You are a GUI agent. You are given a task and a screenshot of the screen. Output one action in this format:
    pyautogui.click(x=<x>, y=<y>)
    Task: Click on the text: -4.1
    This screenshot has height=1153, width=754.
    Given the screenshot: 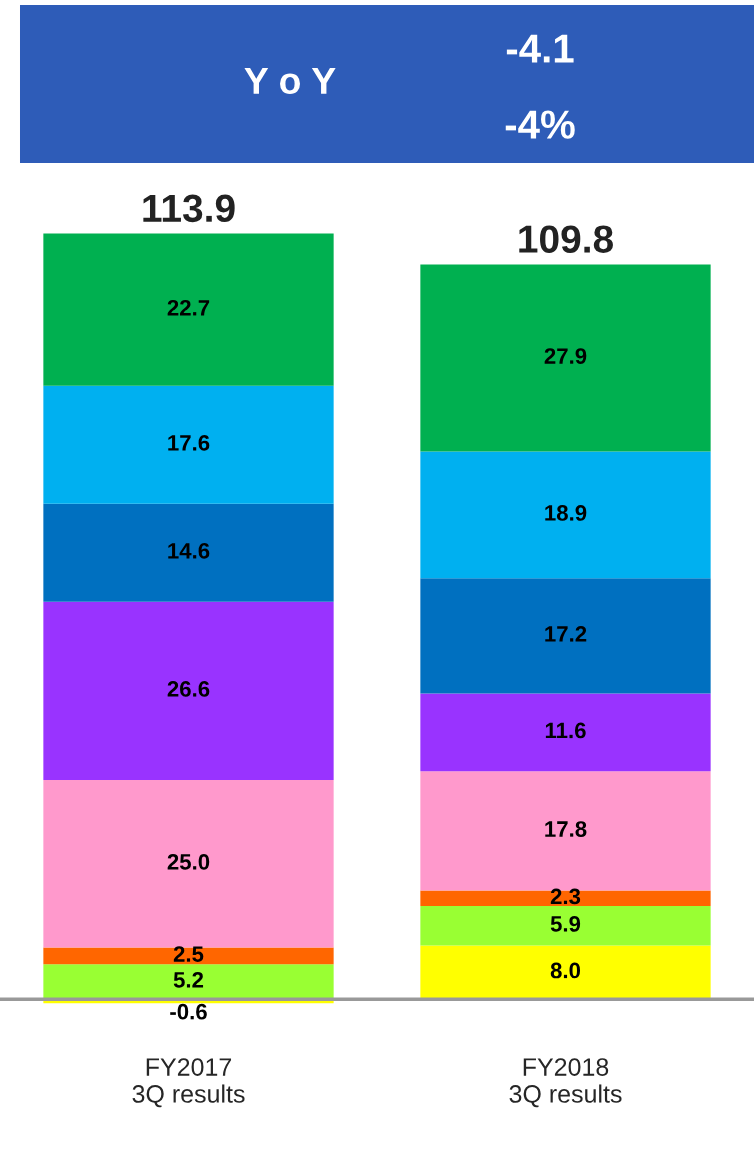 What is the action you would take?
    pyautogui.click(x=540, y=48)
    